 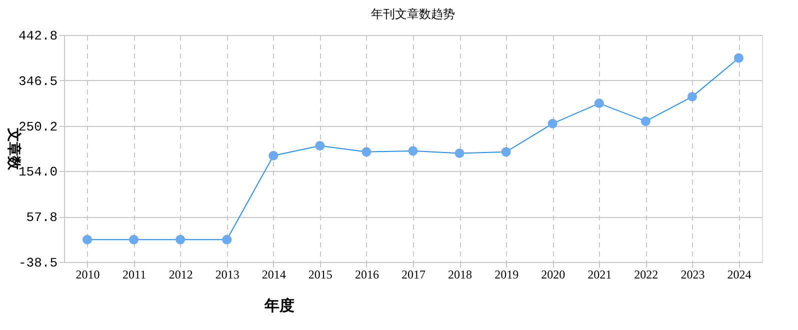 I want to click on x-tick-label: 2018, so click(x=460, y=275).